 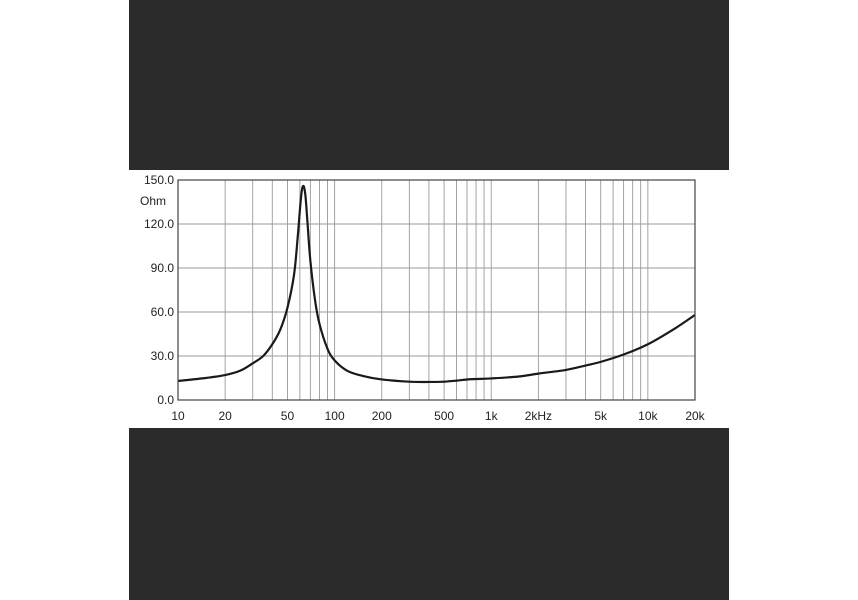 What do you see at coordinates (159, 224) in the screenshot?
I see `y-tick-label: 120.0` at bounding box center [159, 224].